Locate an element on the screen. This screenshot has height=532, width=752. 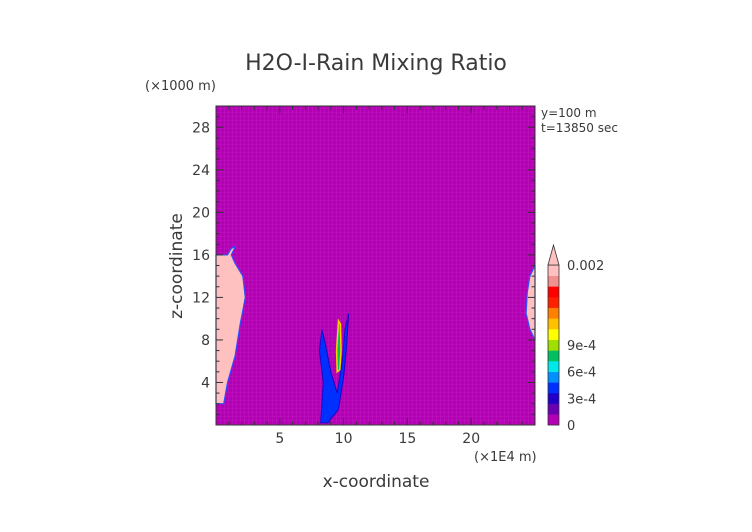
colorbar-label: 0.002 is located at coordinates (585, 266).